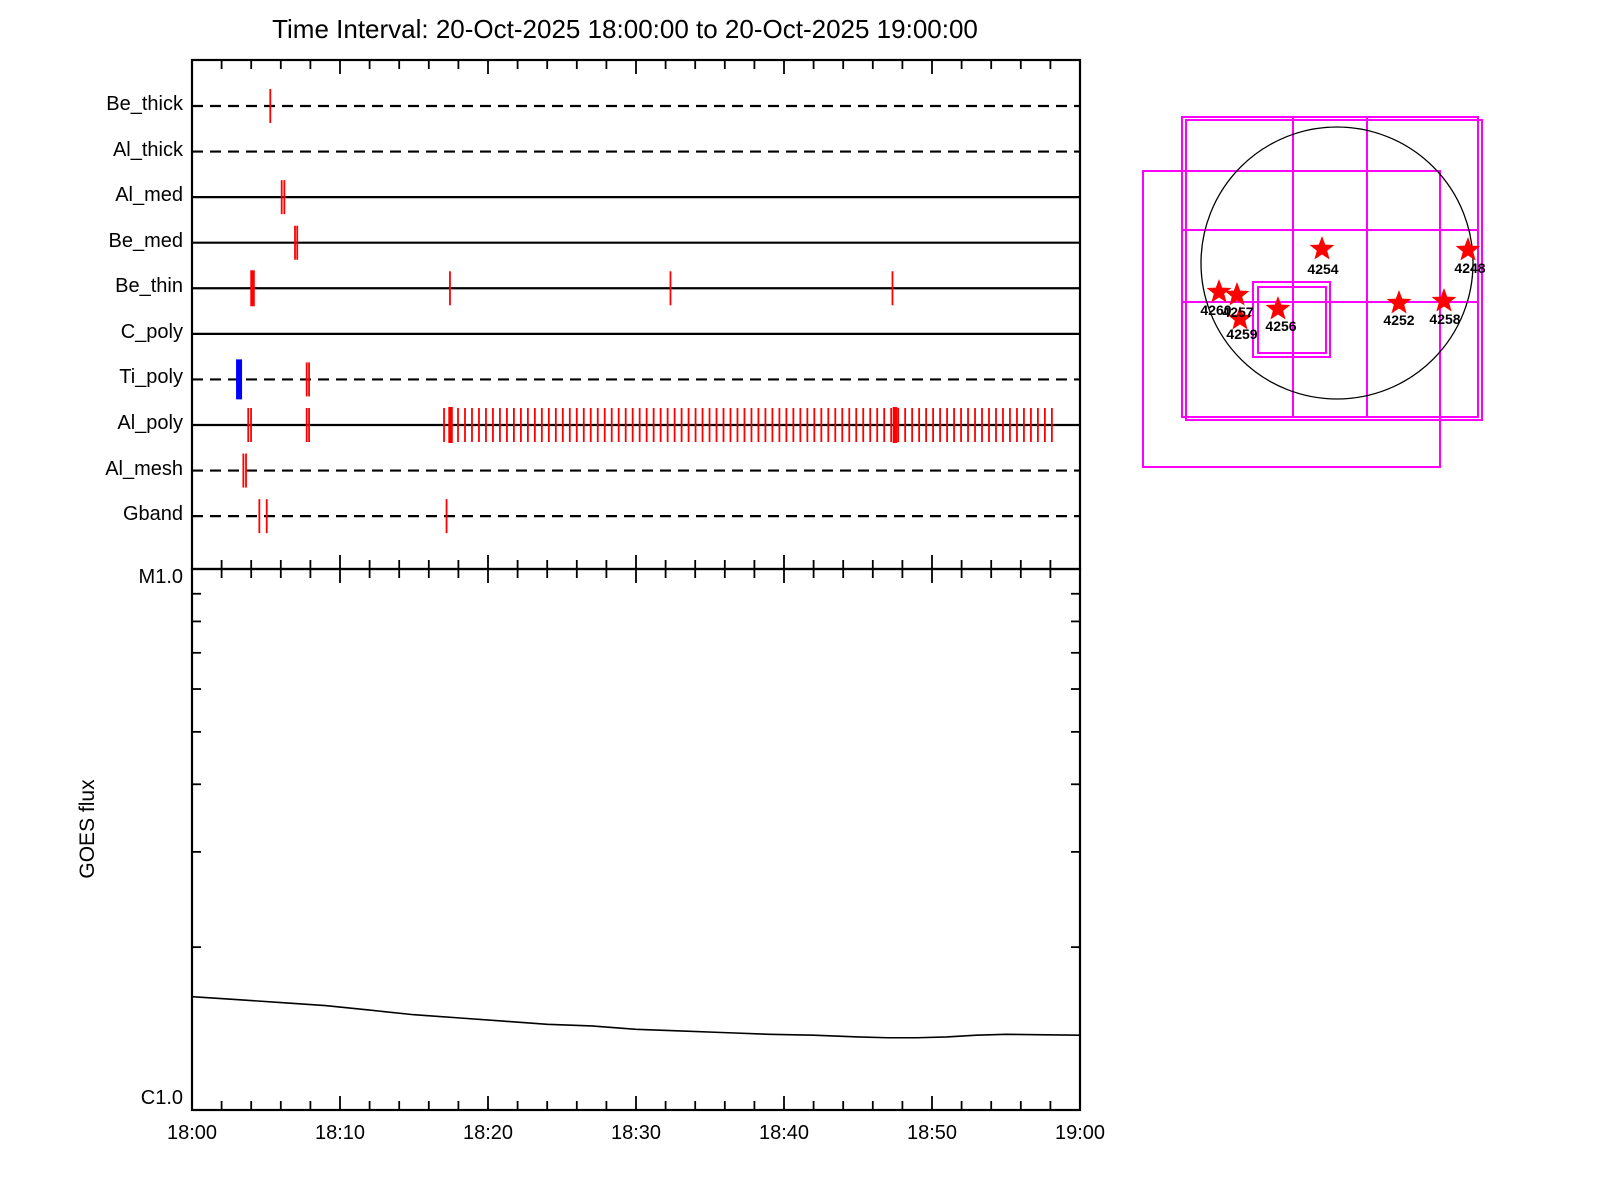  Describe the element at coordinates (151, 331) in the screenshot. I see `channel-label-C_poly: C_poly` at that location.